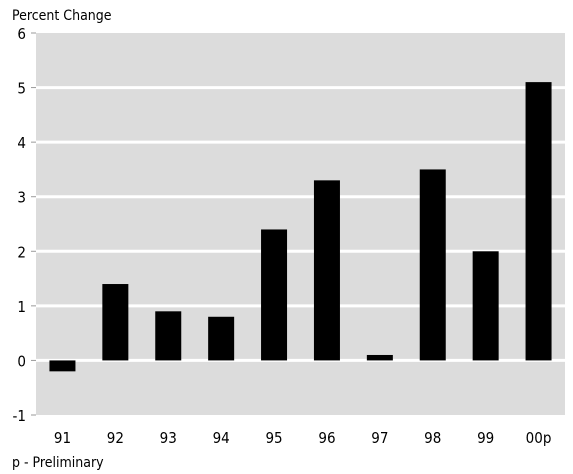  What do you see at coordinates (21, 198) in the screenshot?
I see `y-tick-label: 3` at bounding box center [21, 198].